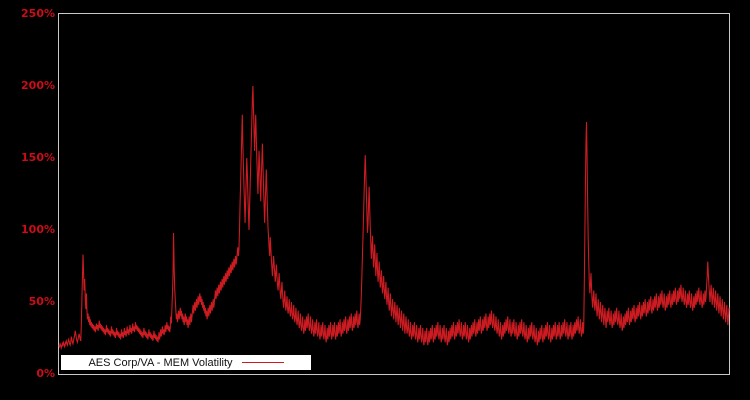 The image size is (750, 400). Describe the element at coordinates (38, 85) in the screenshot. I see `ytick-label-200: 200%` at that location.